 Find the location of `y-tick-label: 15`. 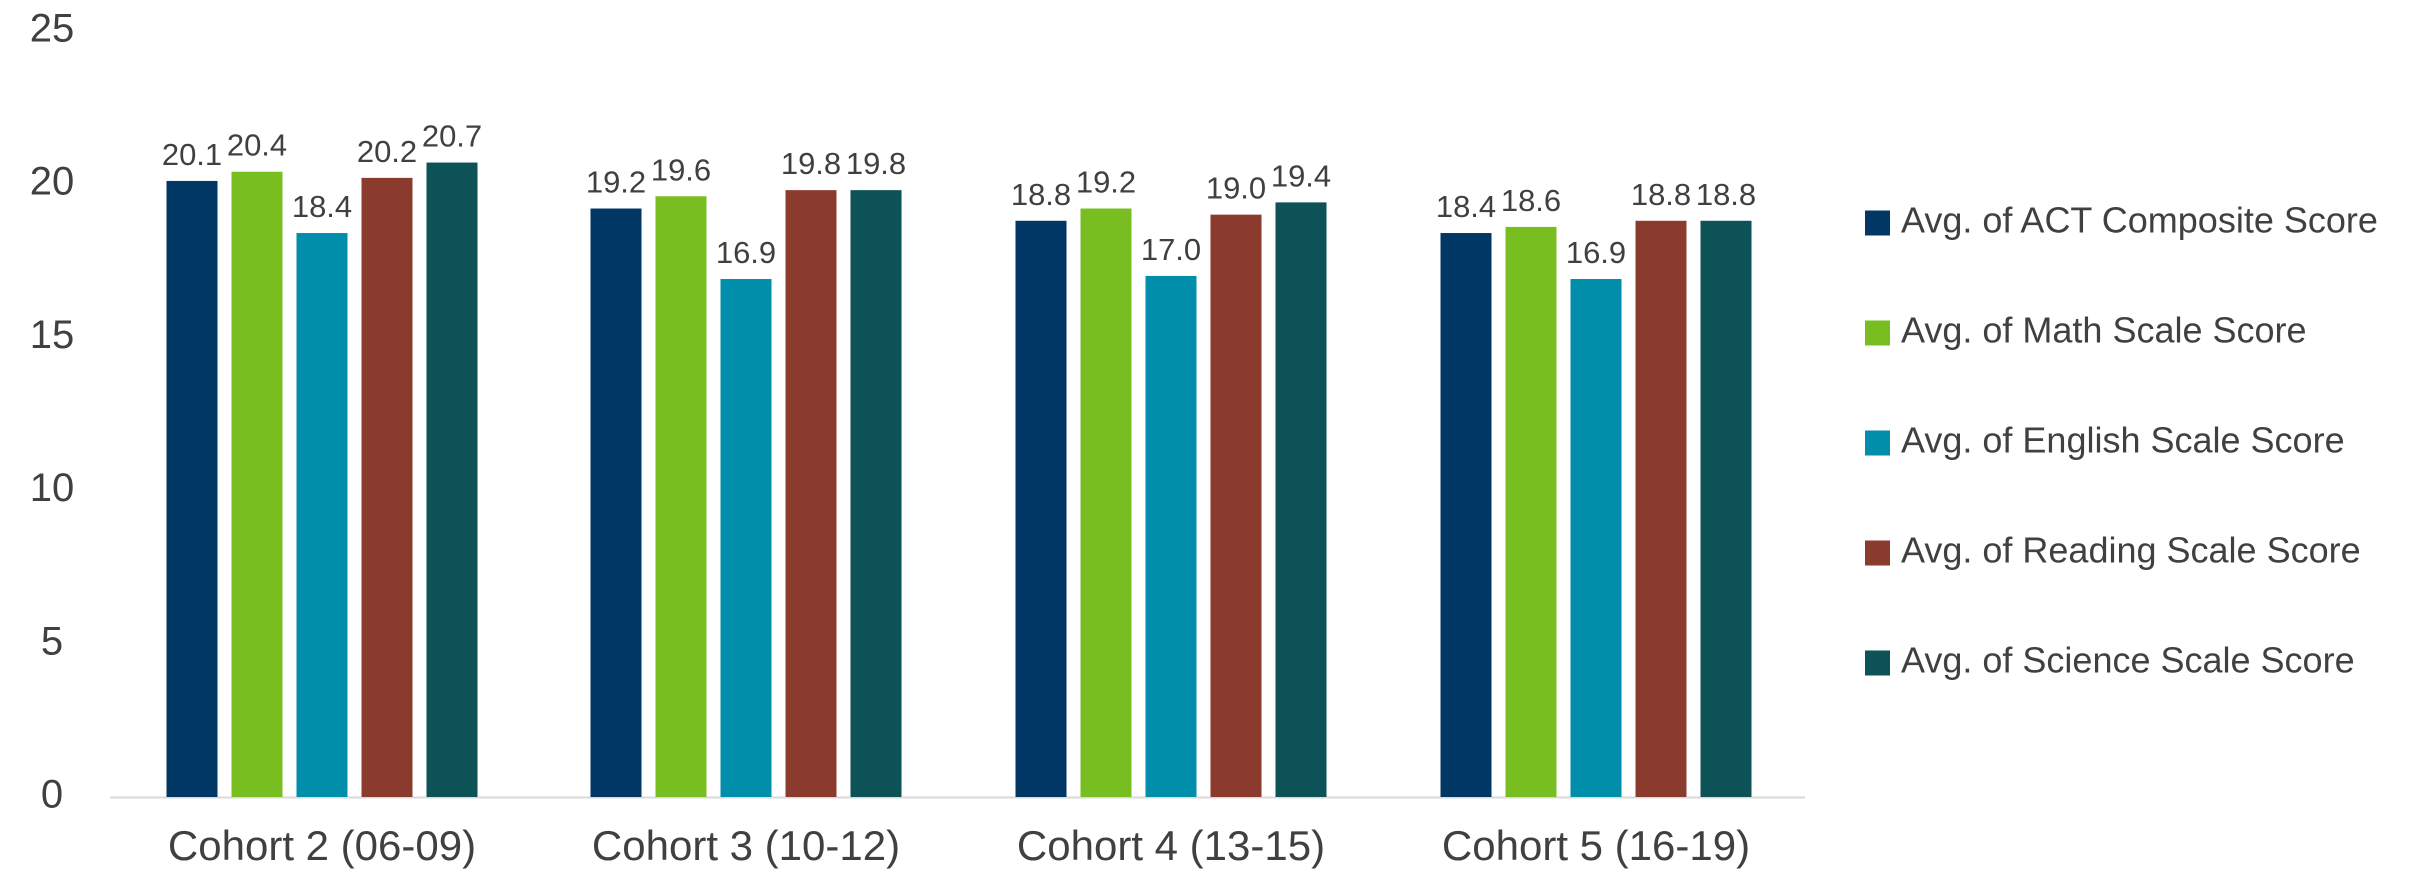

y-tick-label: 15 is located at coordinates (52, 335).